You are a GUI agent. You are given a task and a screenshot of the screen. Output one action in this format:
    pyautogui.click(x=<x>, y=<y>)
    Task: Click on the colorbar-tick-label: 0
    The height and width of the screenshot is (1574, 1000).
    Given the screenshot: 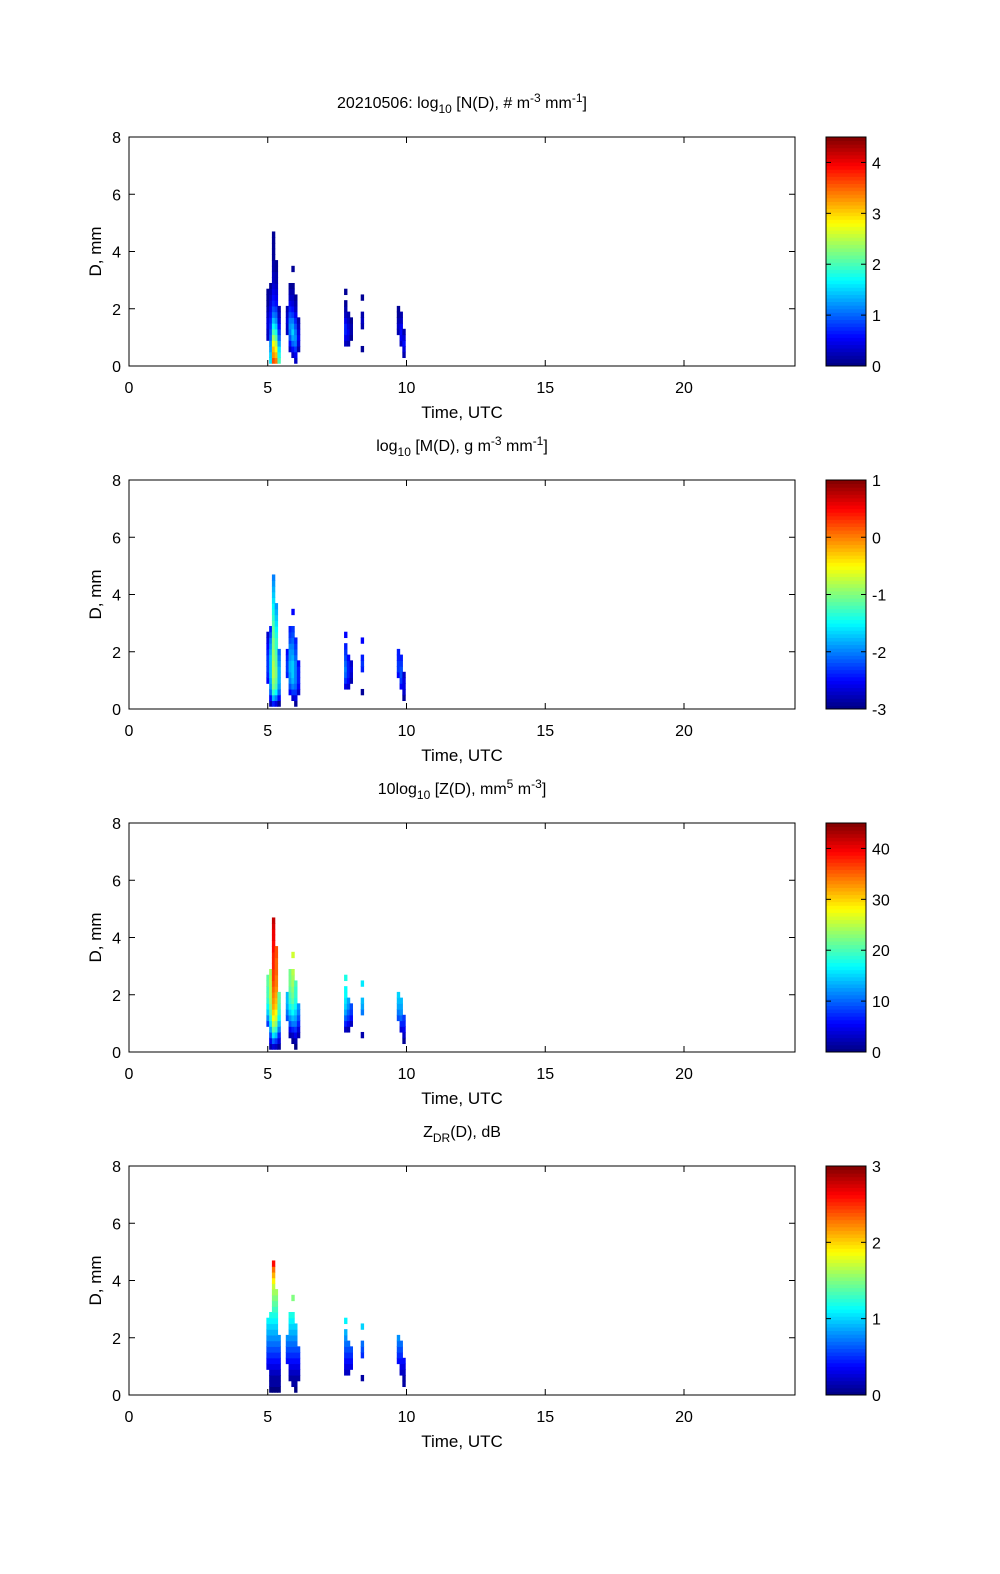 What is the action you would take?
    pyautogui.click(x=876, y=538)
    